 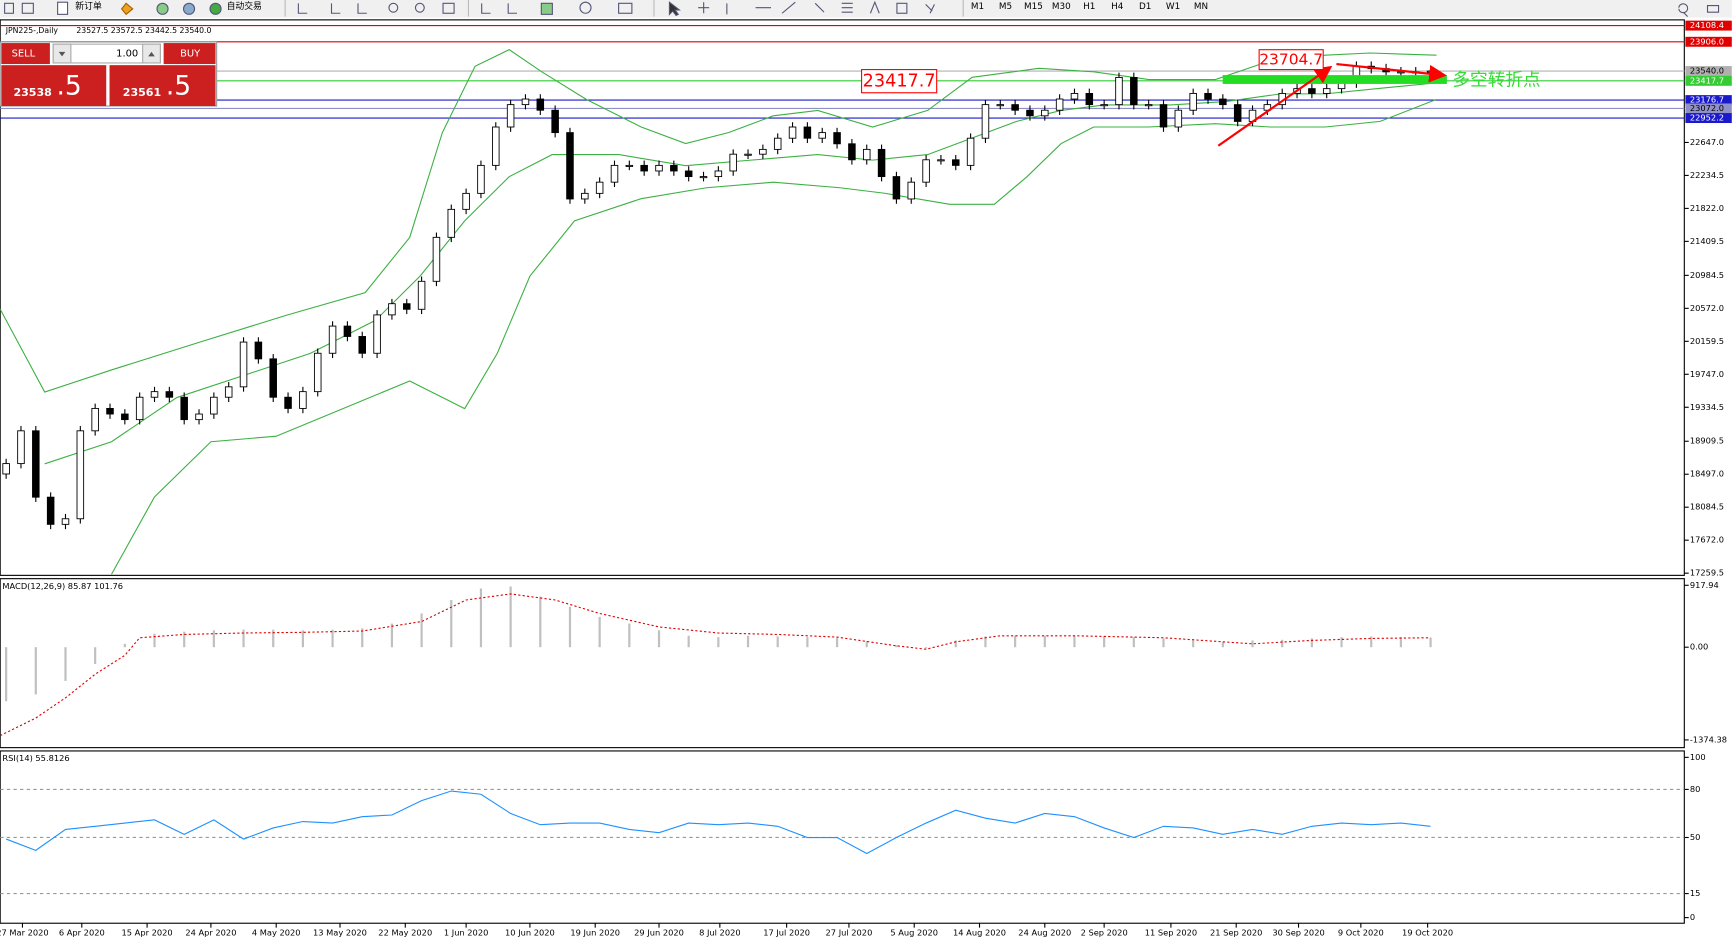 I want to click on annotation: 23417.7, so click(x=899, y=82).